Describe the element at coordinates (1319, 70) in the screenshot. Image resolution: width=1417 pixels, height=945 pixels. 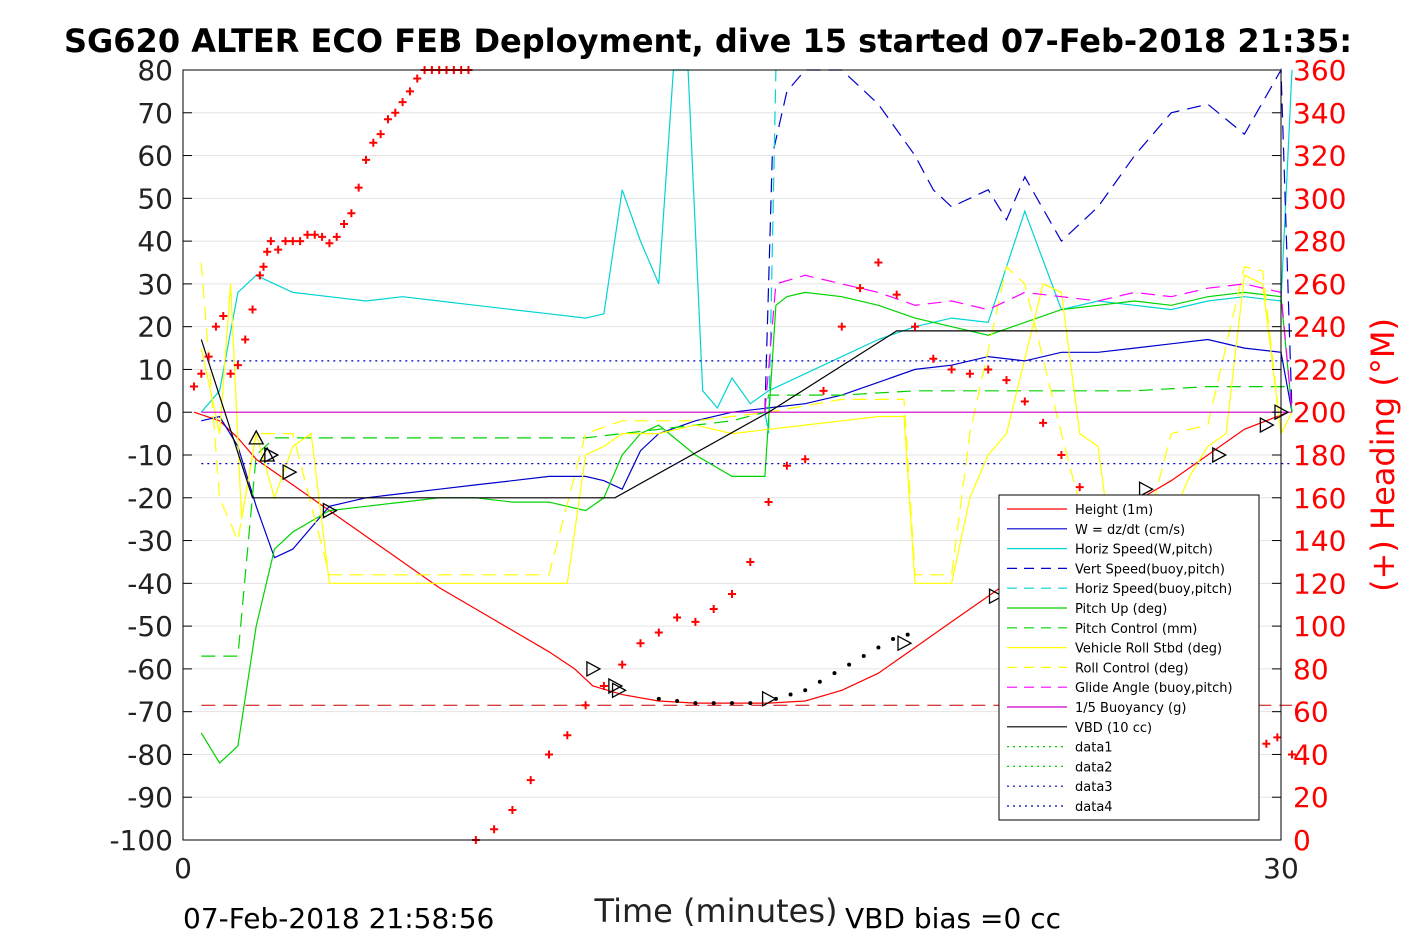
I see `y-right-tick-label: 360` at that location.